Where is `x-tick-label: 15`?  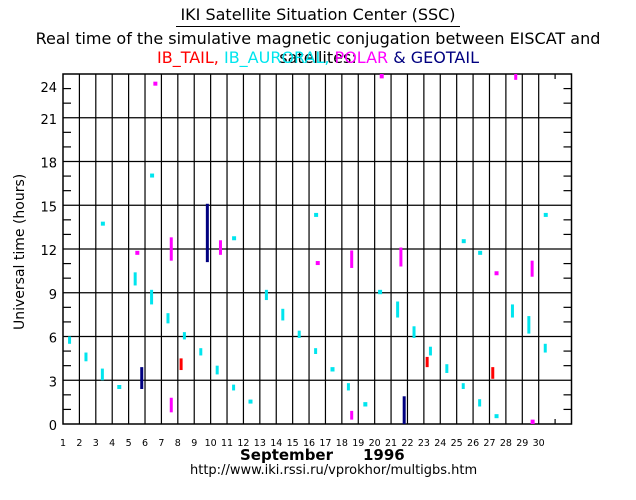 x-tick-label: 15 is located at coordinates (293, 443).